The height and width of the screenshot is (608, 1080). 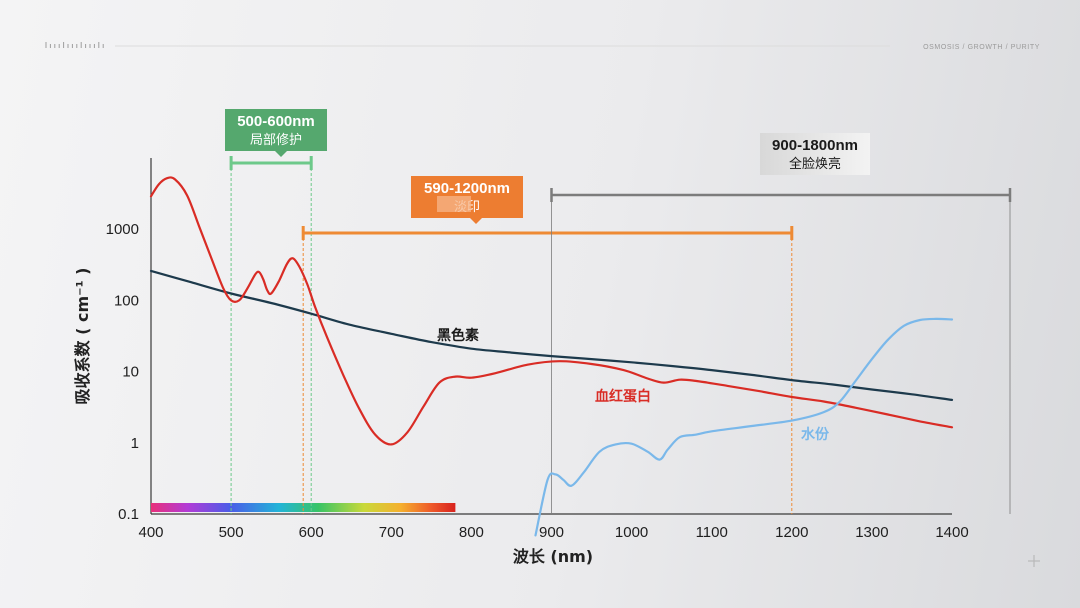 What do you see at coordinates (815, 434) in the screenshot?
I see `water-curve-label: 水份` at bounding box center [815, 434].